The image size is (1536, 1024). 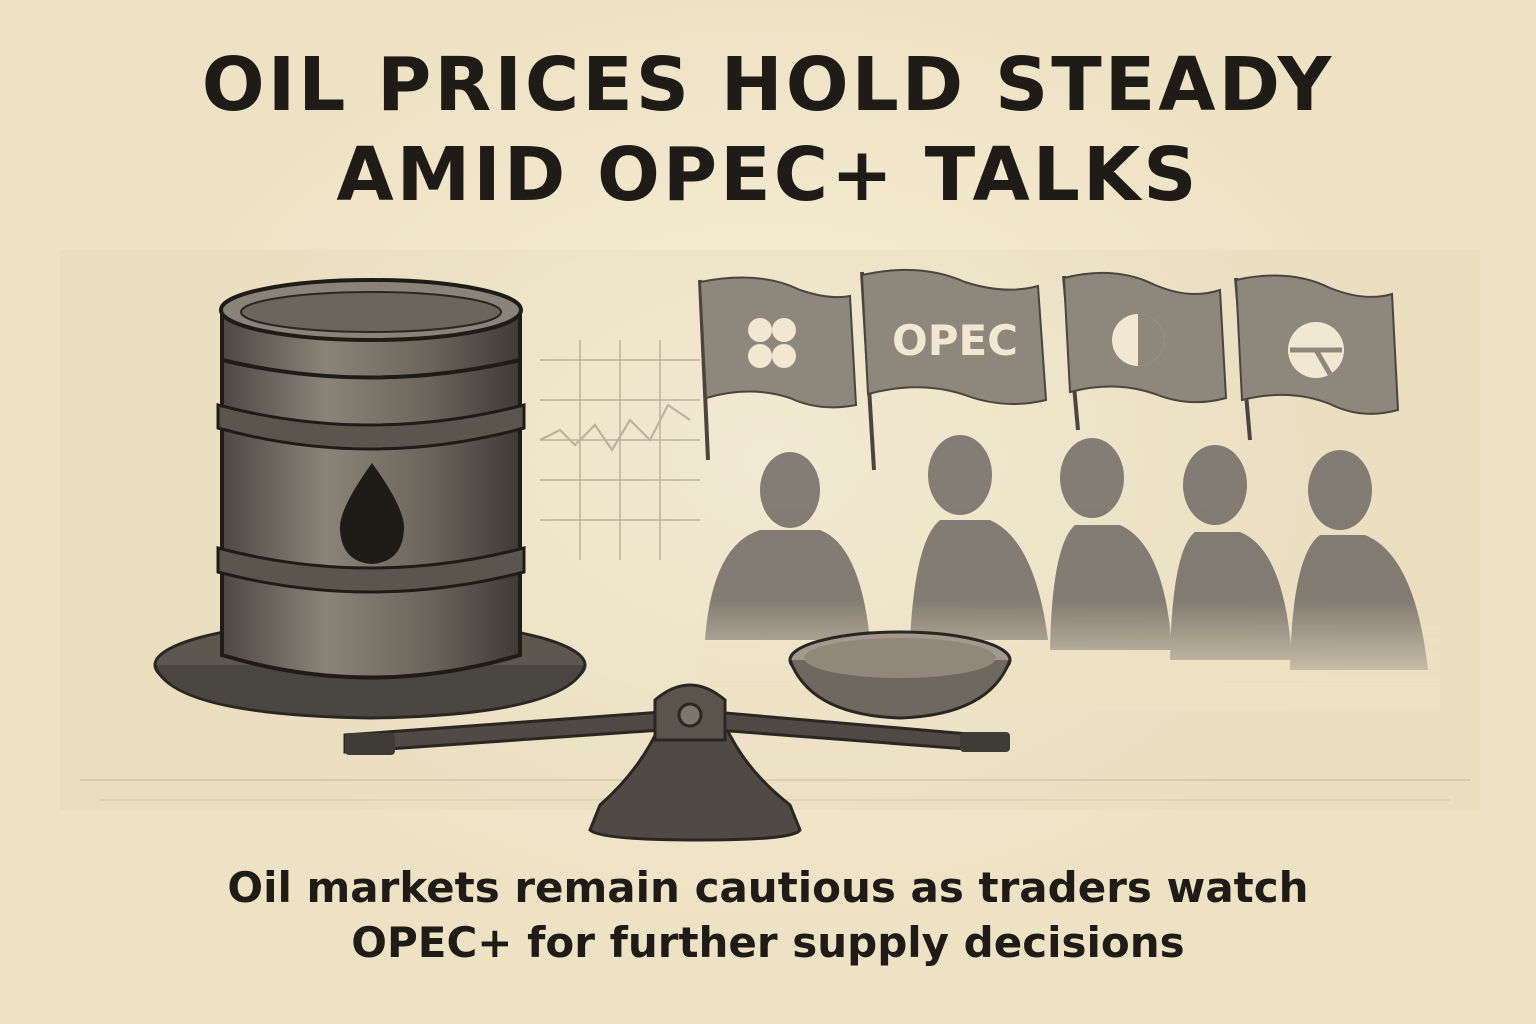 I want to click on headline-line-1: OIL PRICES HOLD STEADY, so click(x=768, y=85).